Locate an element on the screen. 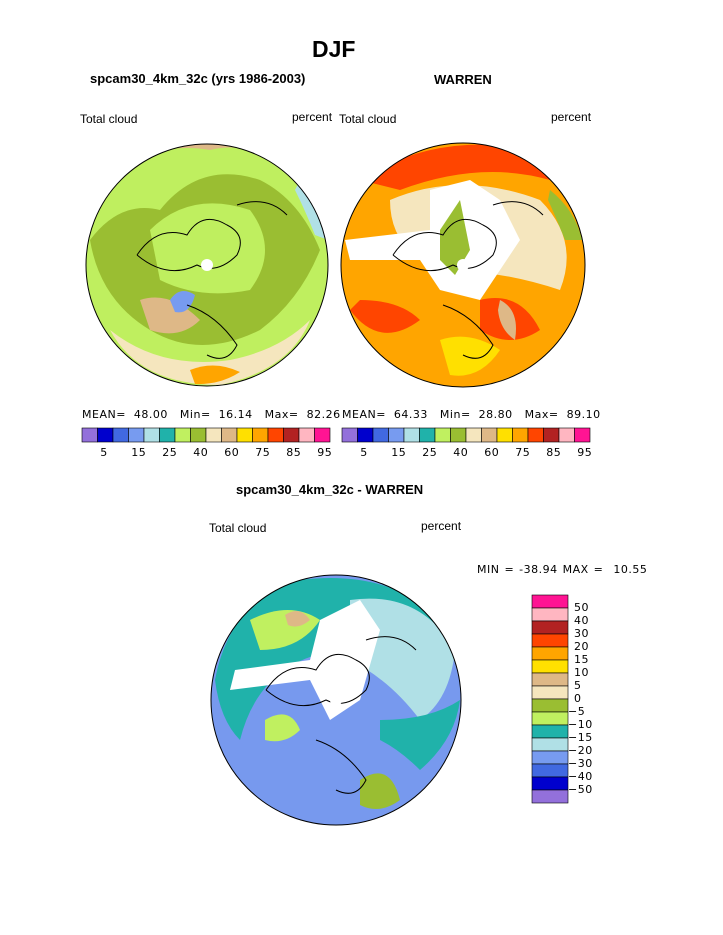 This screenshot has width=723, height=935. panel3-stats: MIN = -38.94 MAX = 10.55 is located at coordinates (562, 569).